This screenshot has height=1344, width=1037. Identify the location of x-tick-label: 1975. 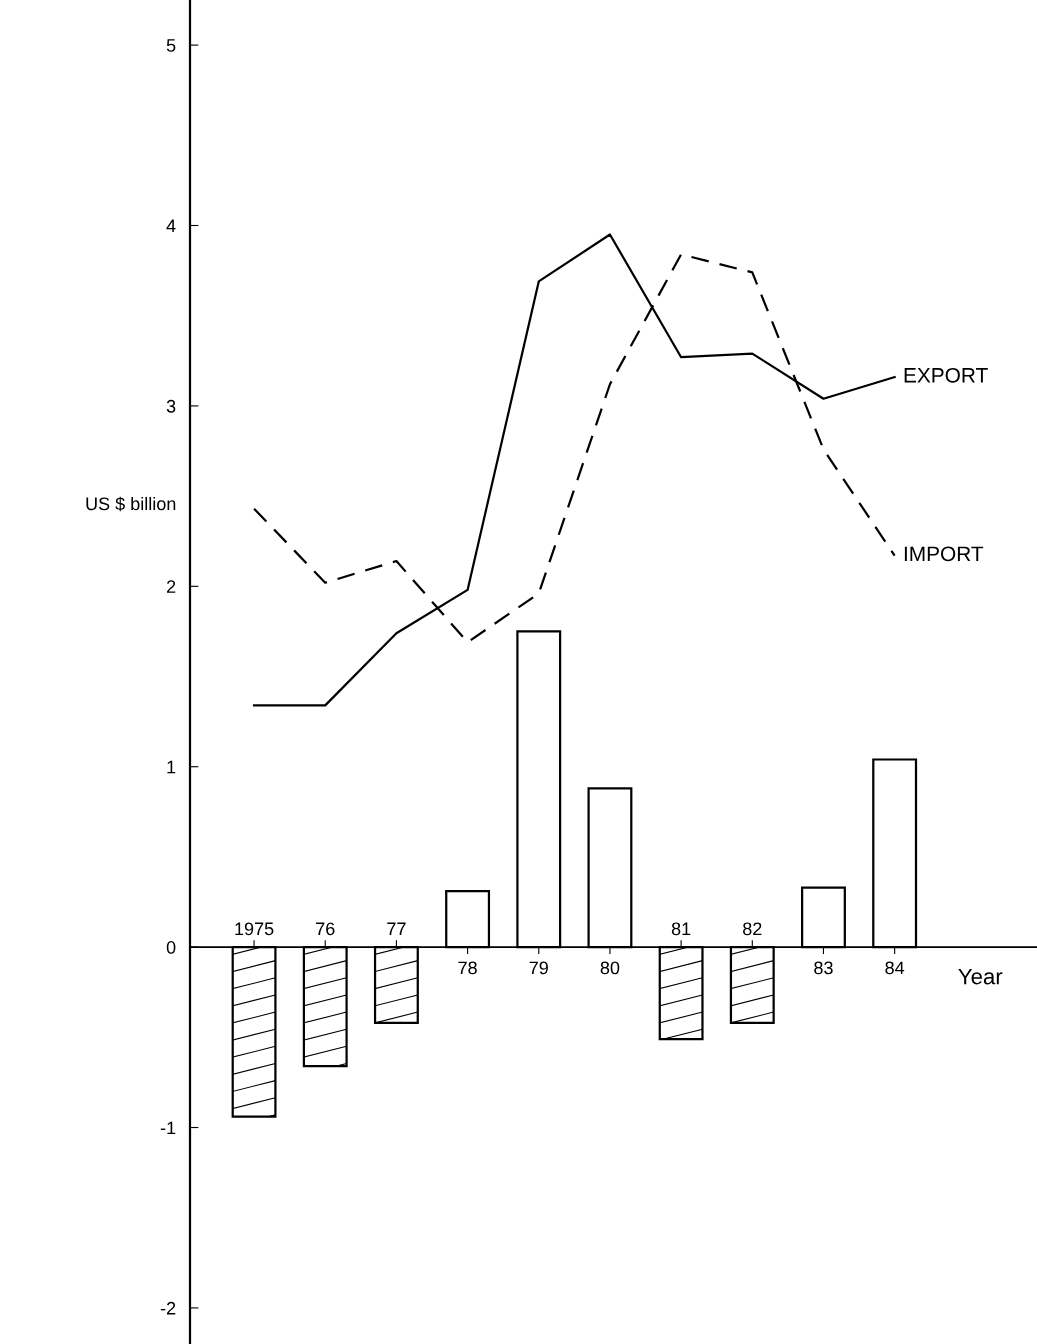
(254, 929).